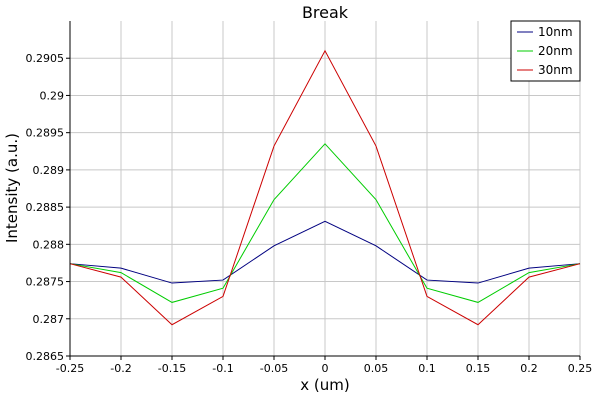  What do you see at coordinates (325, 252) in the screenshot?
I see `series-line-10nm` at bounding box center [325, 252].